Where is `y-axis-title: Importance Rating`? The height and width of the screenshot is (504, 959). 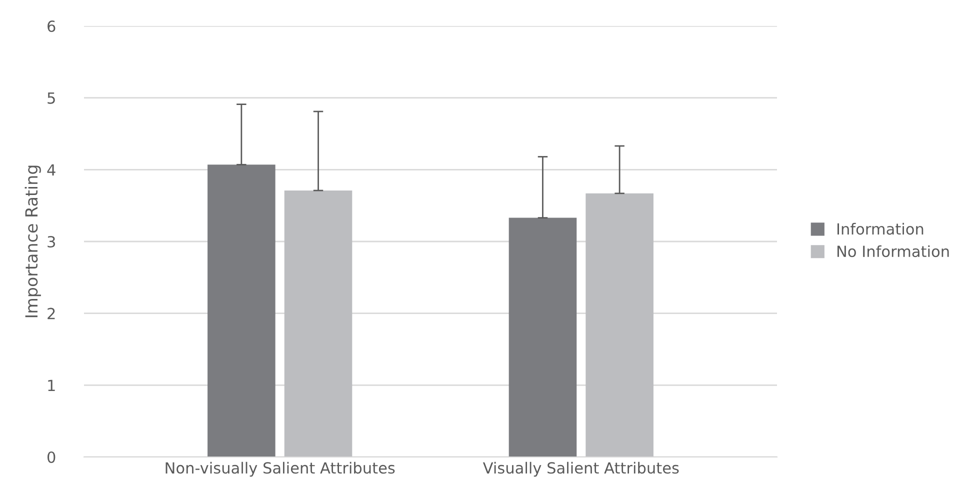 y-axis-title: Importance Rating is located at coordinates (32, 242).